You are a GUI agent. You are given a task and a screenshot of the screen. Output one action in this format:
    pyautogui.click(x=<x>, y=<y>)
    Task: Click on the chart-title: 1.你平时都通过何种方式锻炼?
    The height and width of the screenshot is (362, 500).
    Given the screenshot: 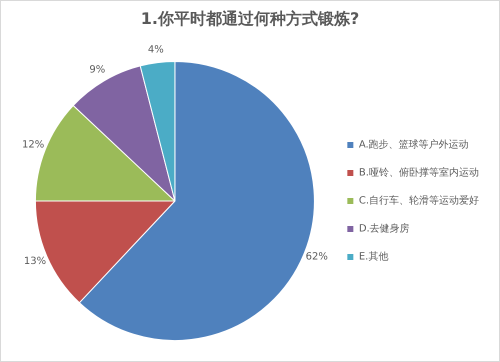 What is the action you would take?
    pyautogui.click(x=250, y=19)
    